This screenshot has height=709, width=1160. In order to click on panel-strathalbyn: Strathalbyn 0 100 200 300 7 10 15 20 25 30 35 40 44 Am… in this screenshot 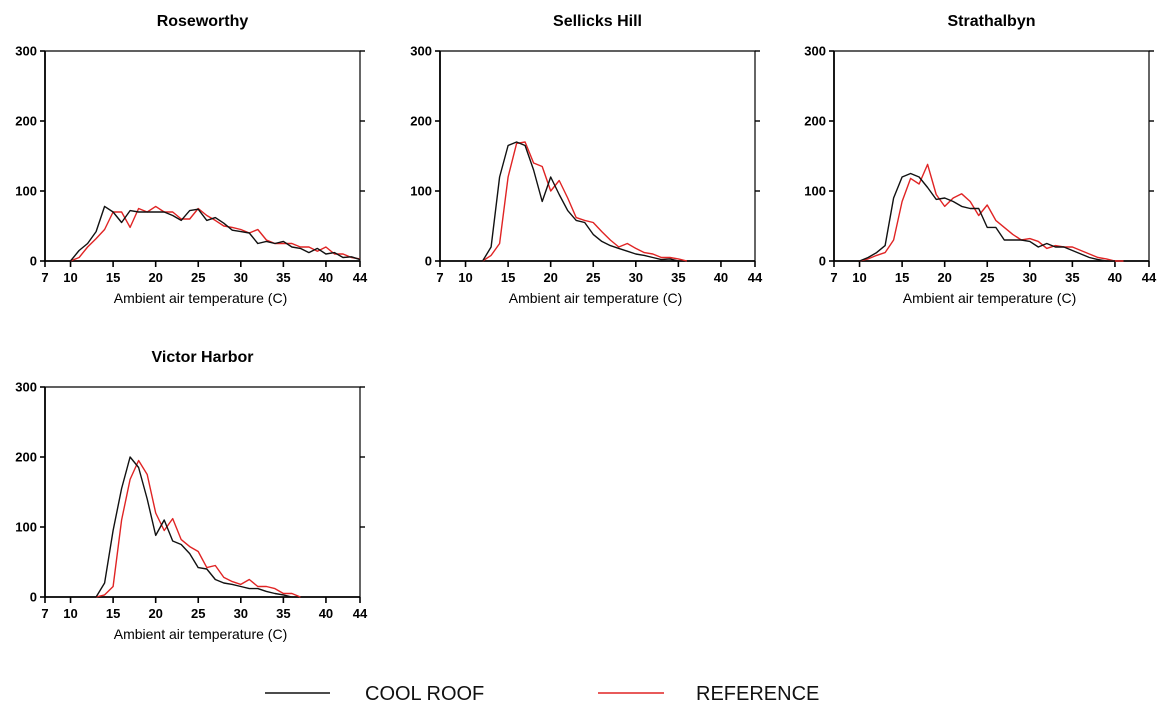, I will do `click(980, 159)`.